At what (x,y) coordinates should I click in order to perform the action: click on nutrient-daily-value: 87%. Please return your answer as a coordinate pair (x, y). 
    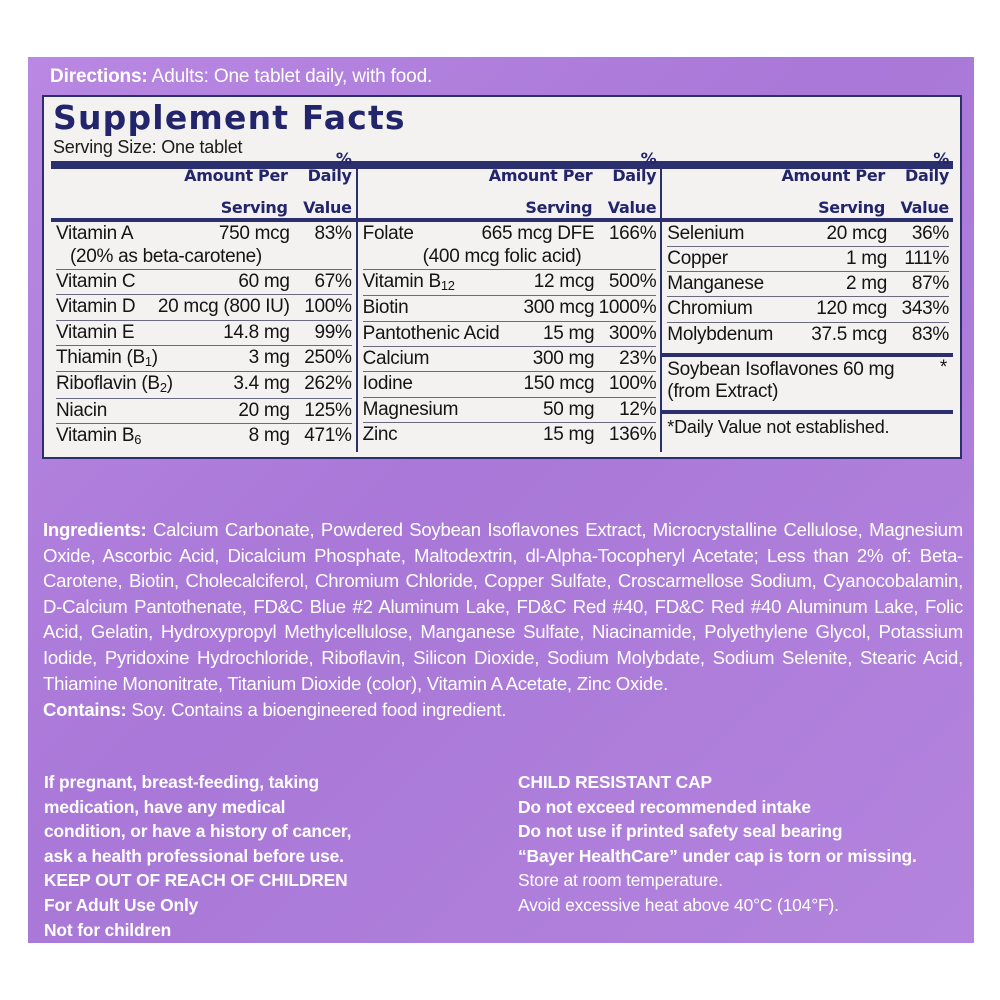
    Looking at the image, I should click on (930, 284).